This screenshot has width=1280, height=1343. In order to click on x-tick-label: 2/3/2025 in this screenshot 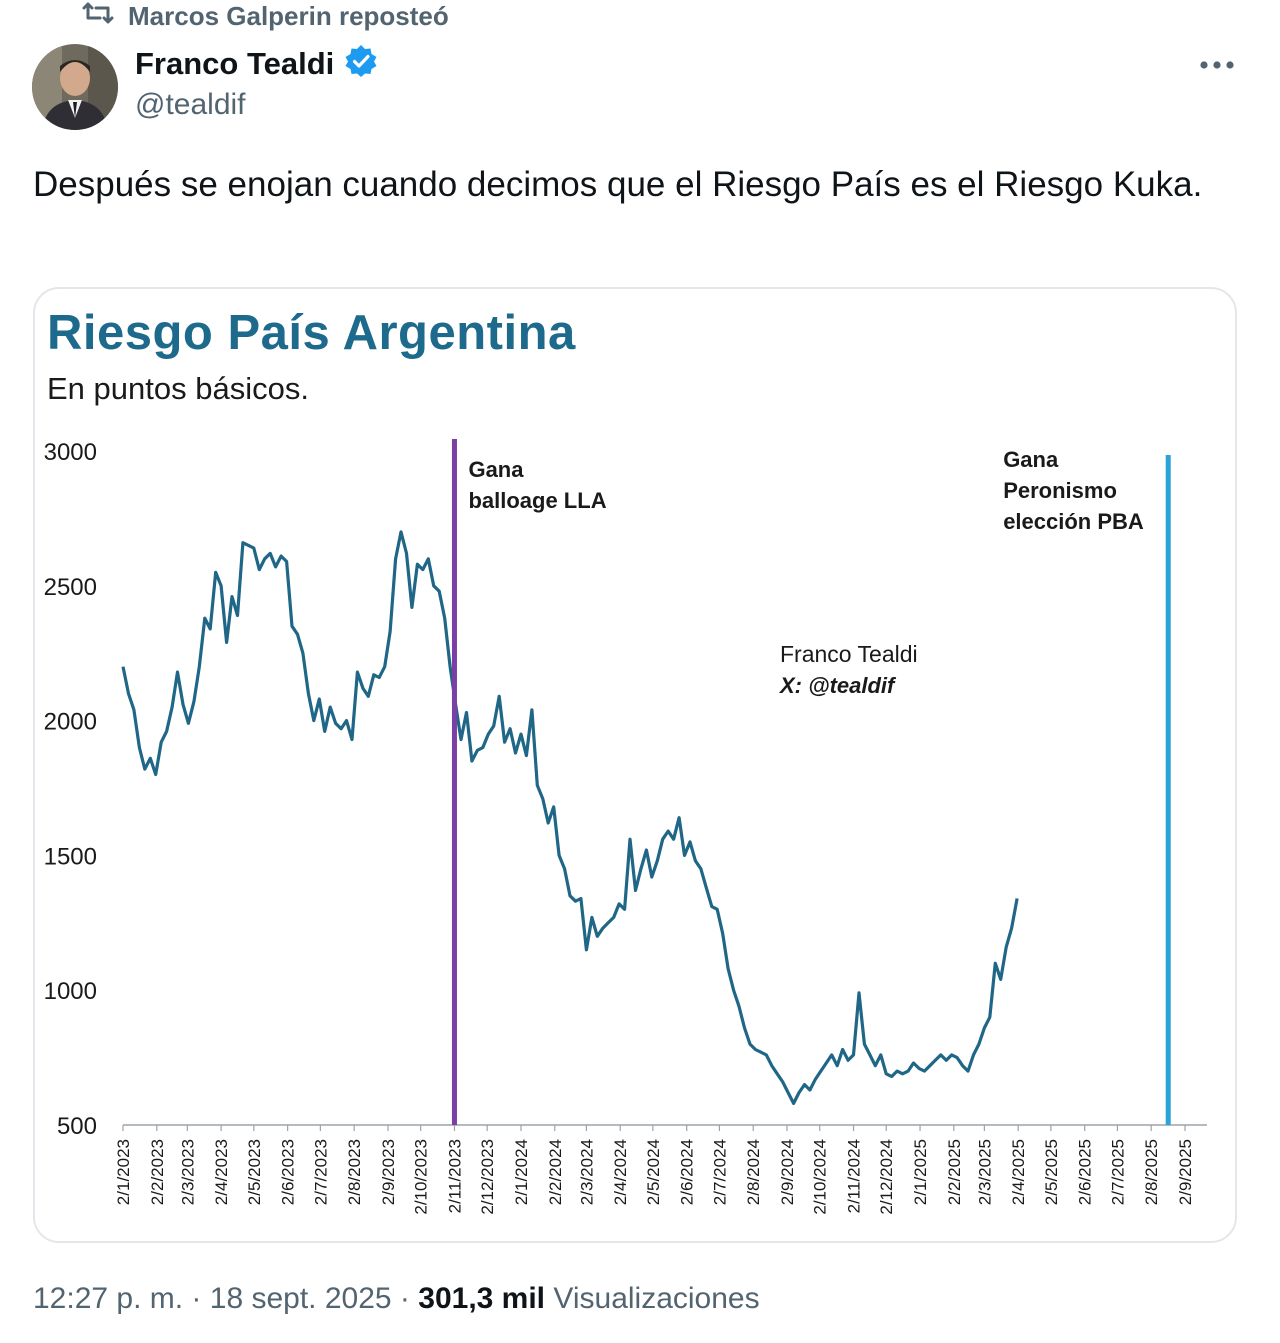, I will do `click(984, 1172)`.